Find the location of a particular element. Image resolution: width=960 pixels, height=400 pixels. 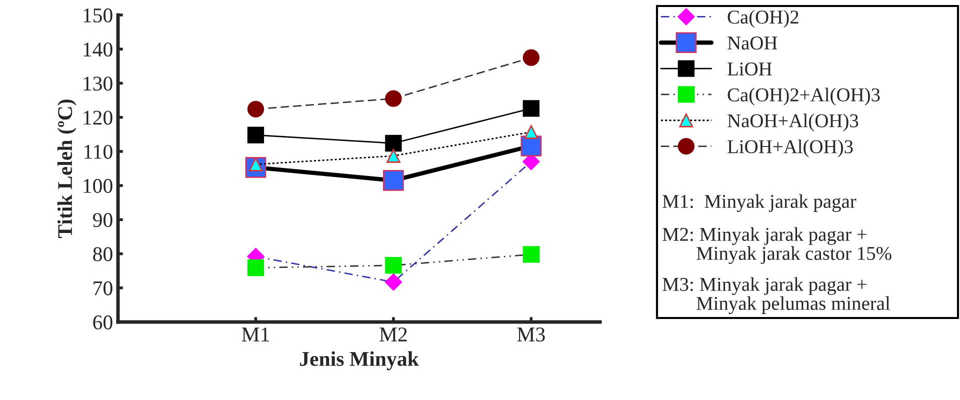

y-tick-label: 110 is located at coordinates (98, 151).